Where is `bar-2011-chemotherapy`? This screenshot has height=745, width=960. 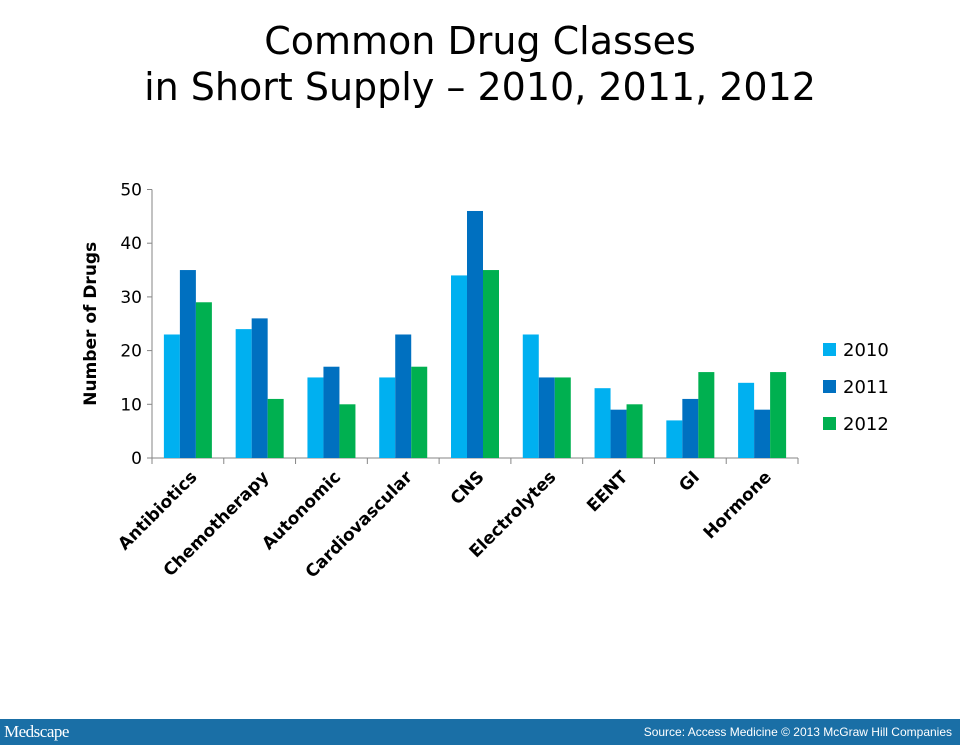 bar-2011-chemotherapy is located at coordinates (259, 388).